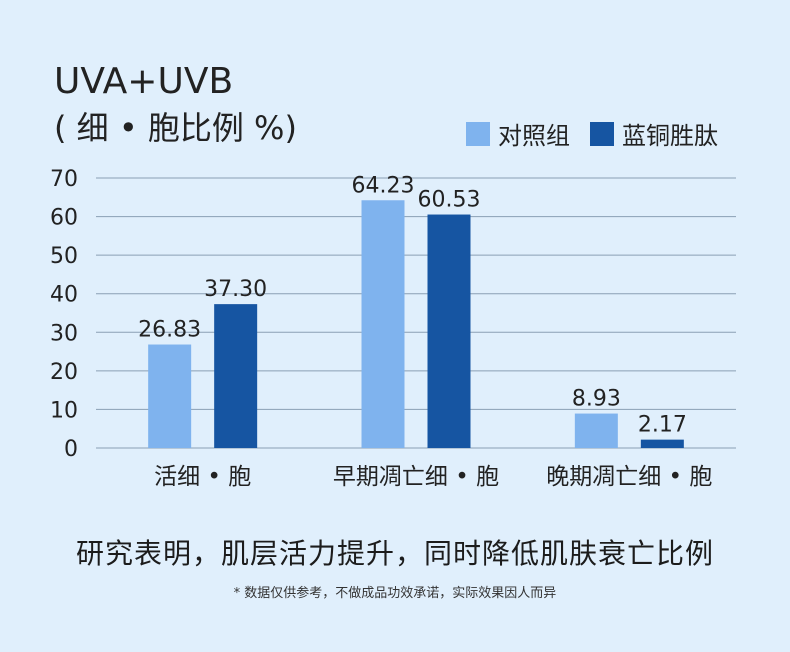 This screenshot has height=652, width=790. What do you see at coordinates (71, 449) in the screenshot?
I see `y-tick-label: 0` at bounding box center [71, 449].